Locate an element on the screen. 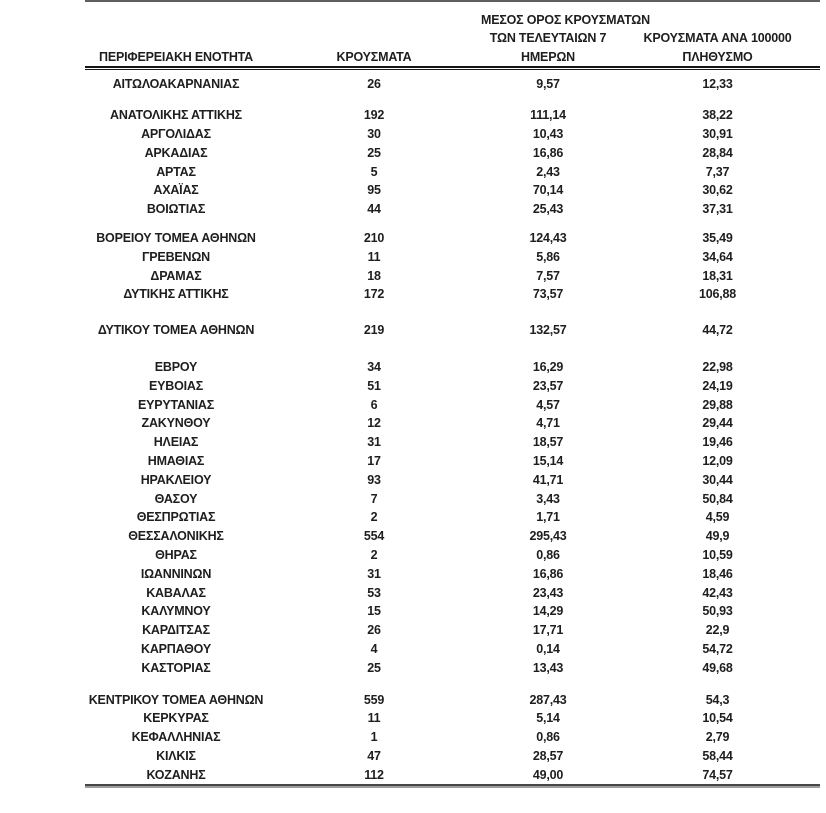 The width and height of the screenshot is (826, 813). region-name: ΑΡΓΟΛΙΔΑΣ is located at coordinates (176, 133).